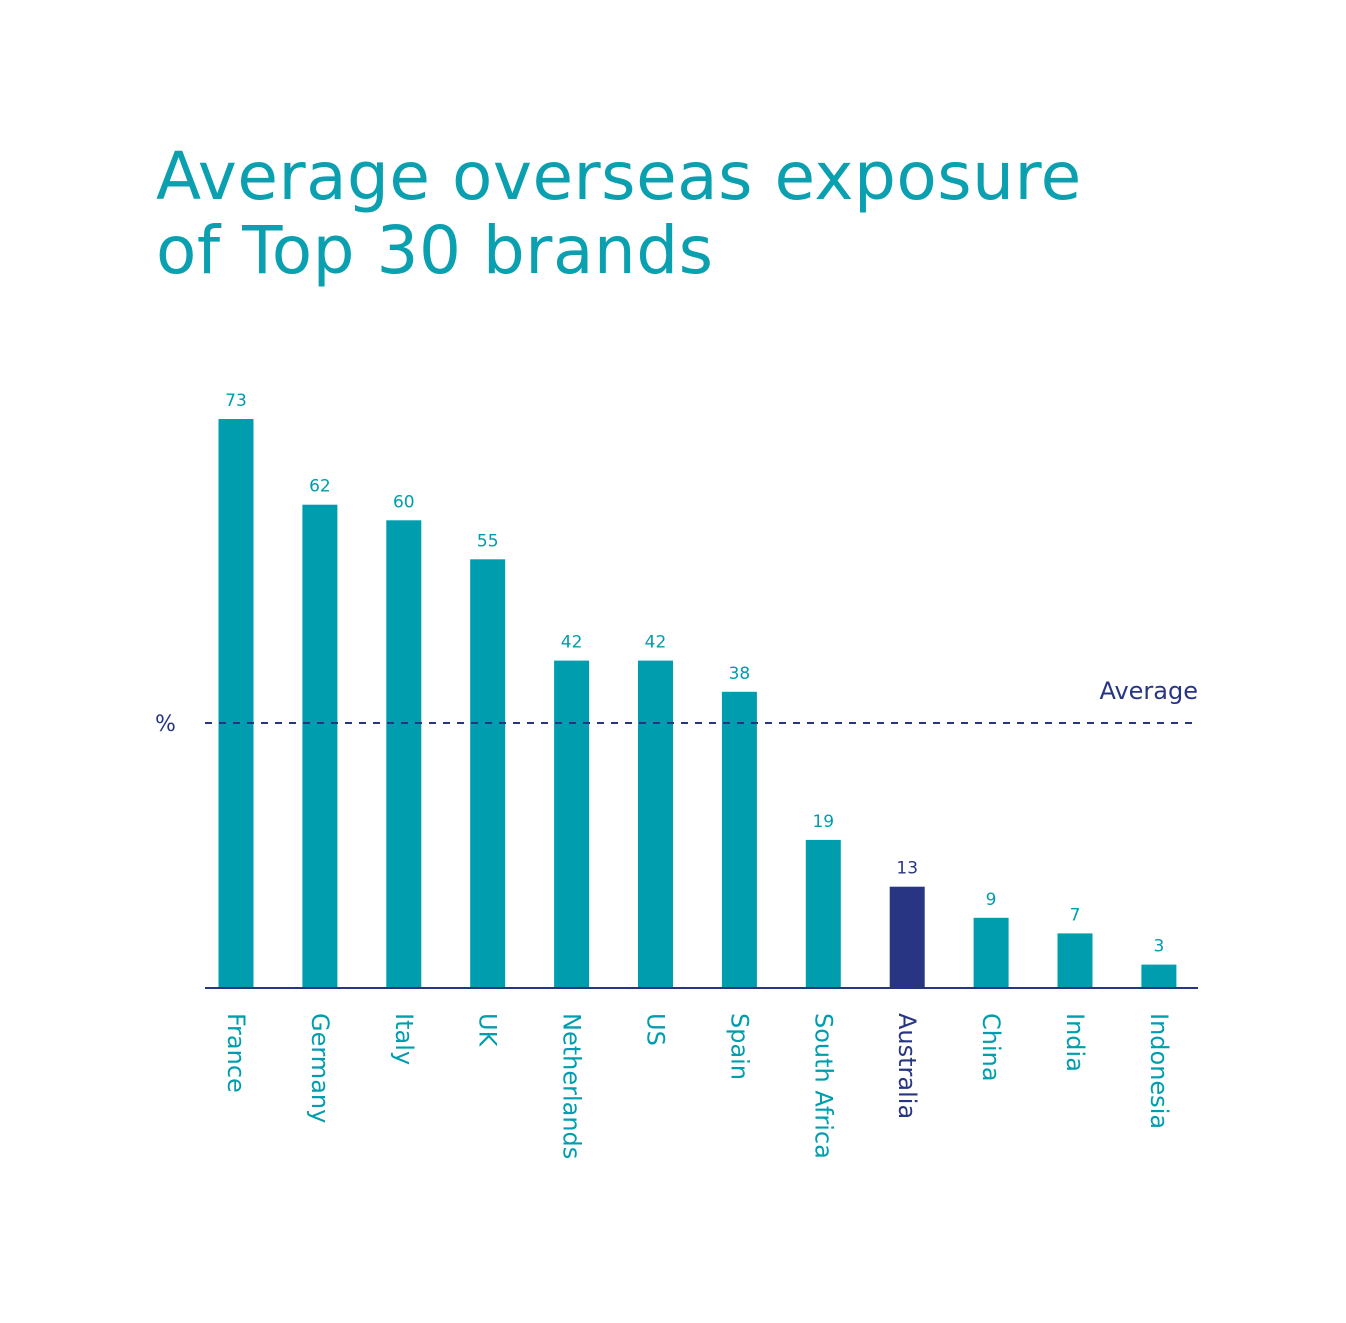 The height and width of the screenshot is (1323, 1346). What do you see at coordinates (1158, 947) in the screenshot?
I see `value-label-indonesia: 3` at bounding box center [1158, 947].